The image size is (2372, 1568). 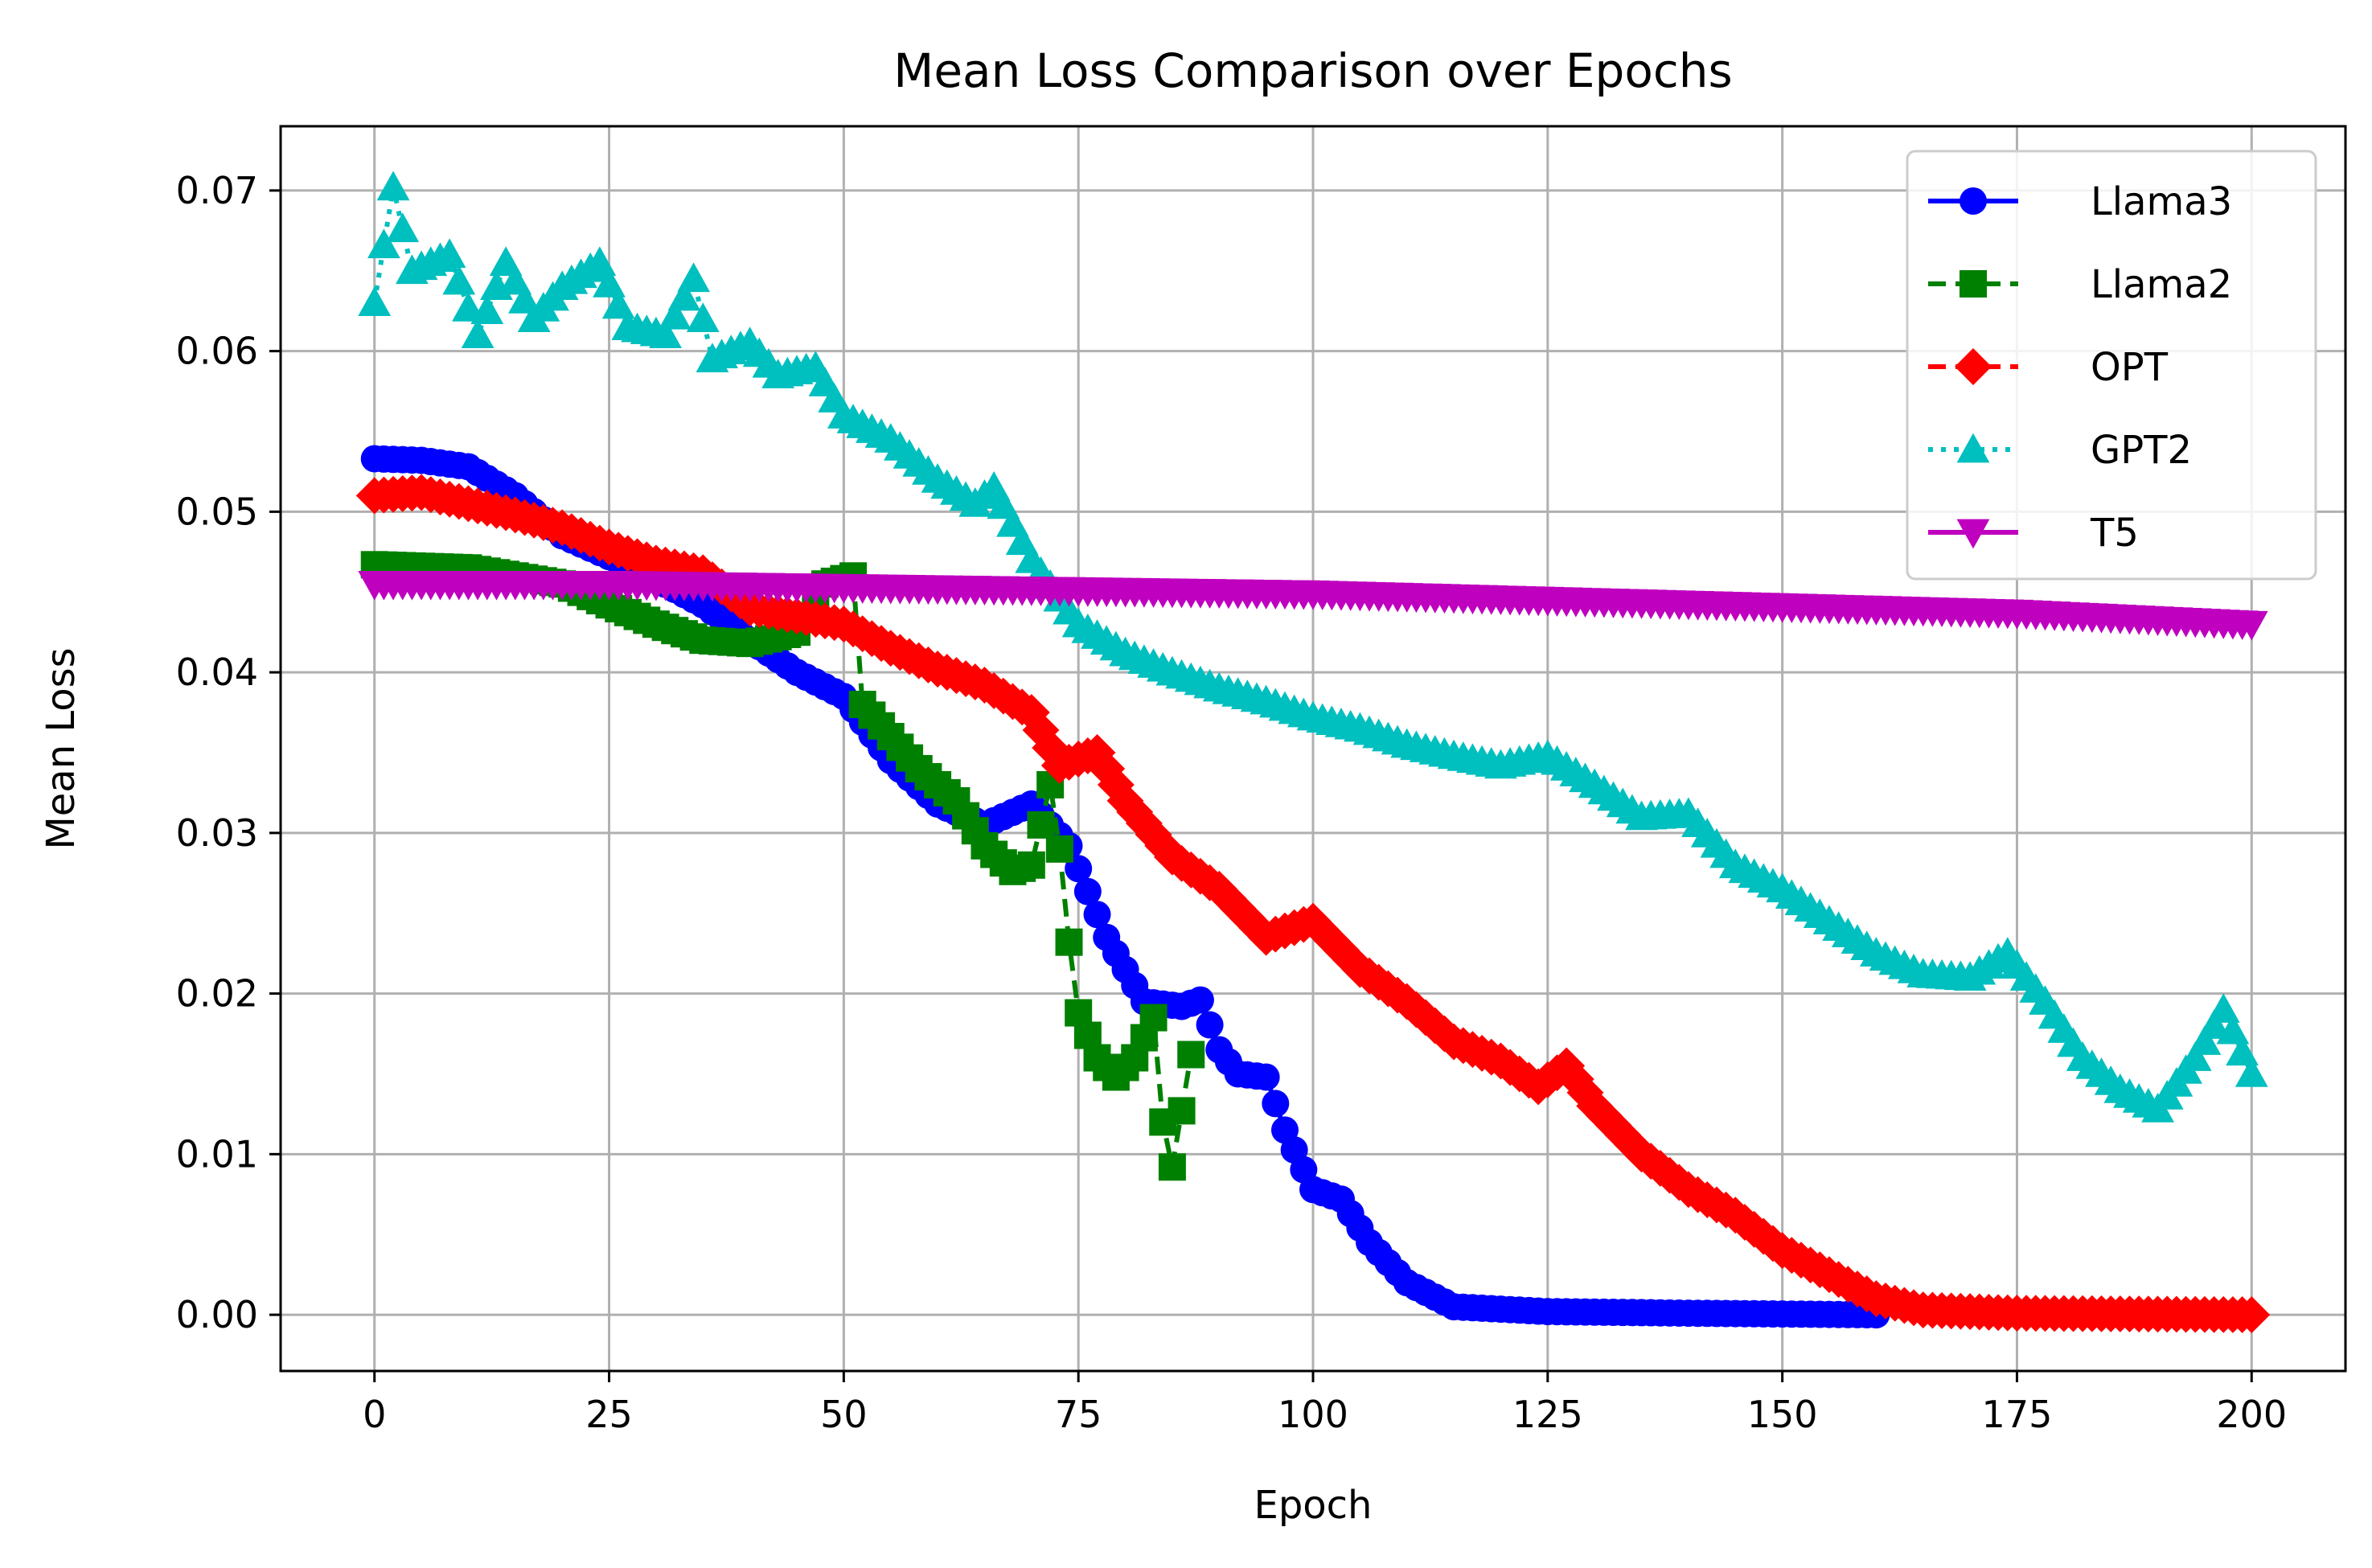 What do you see at coordinates (1313, 605) in the screenshot?
I see `series-t5` at bounding box center [1313, 605].